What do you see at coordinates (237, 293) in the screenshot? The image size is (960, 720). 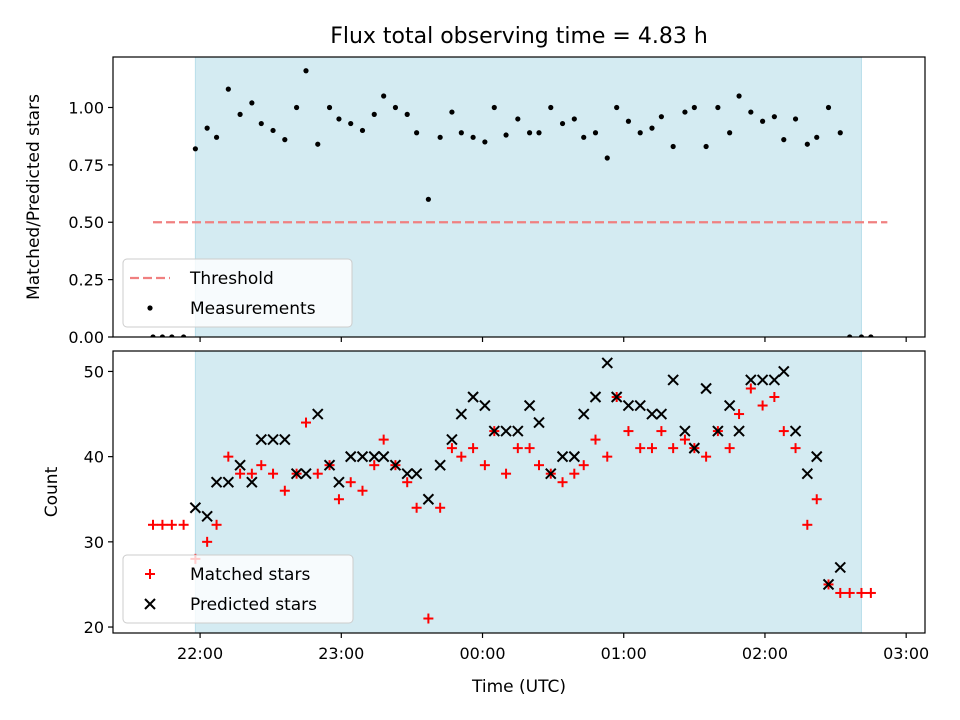 I see `top-legend-box` at bounding box center [237, 293].